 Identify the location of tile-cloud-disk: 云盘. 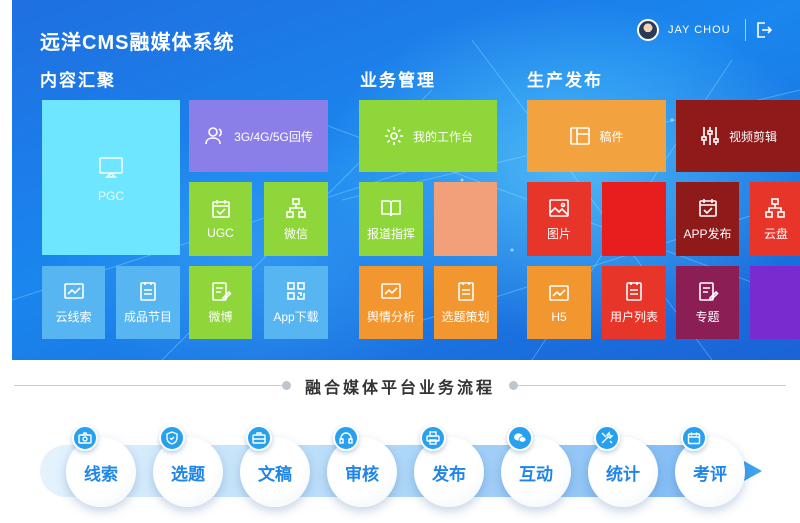
(775, 219).